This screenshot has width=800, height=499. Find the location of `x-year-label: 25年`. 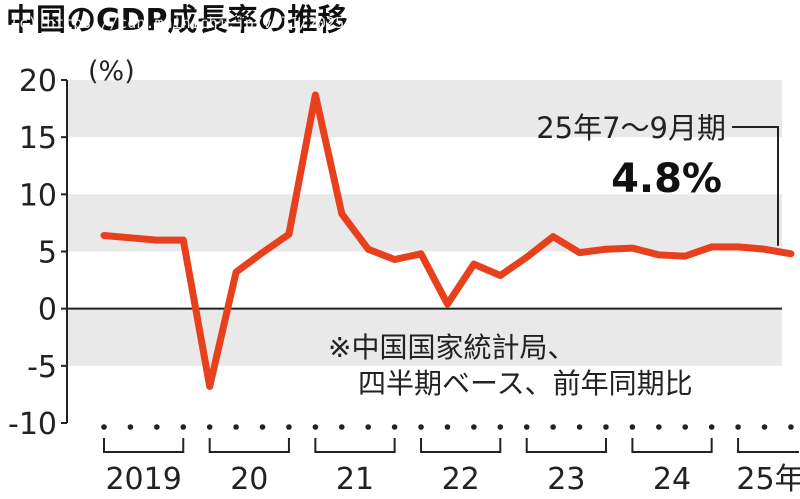

x-year-label: 25年 is located at coordinates (768, 479).